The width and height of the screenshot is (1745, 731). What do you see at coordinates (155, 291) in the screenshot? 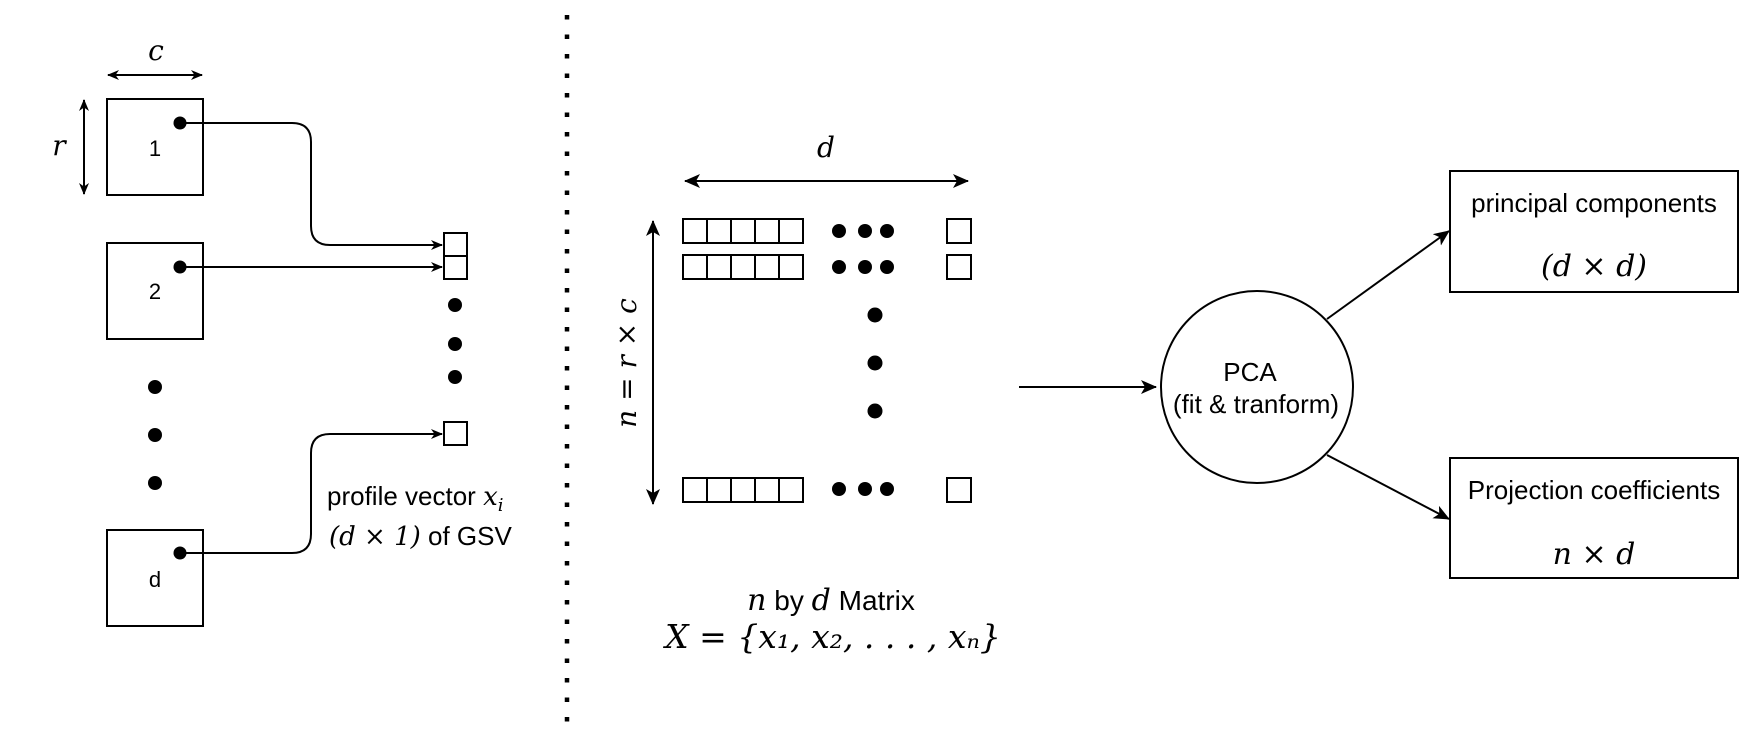
I see `image-box-2-label: 2` at bounding box center [155, 291].